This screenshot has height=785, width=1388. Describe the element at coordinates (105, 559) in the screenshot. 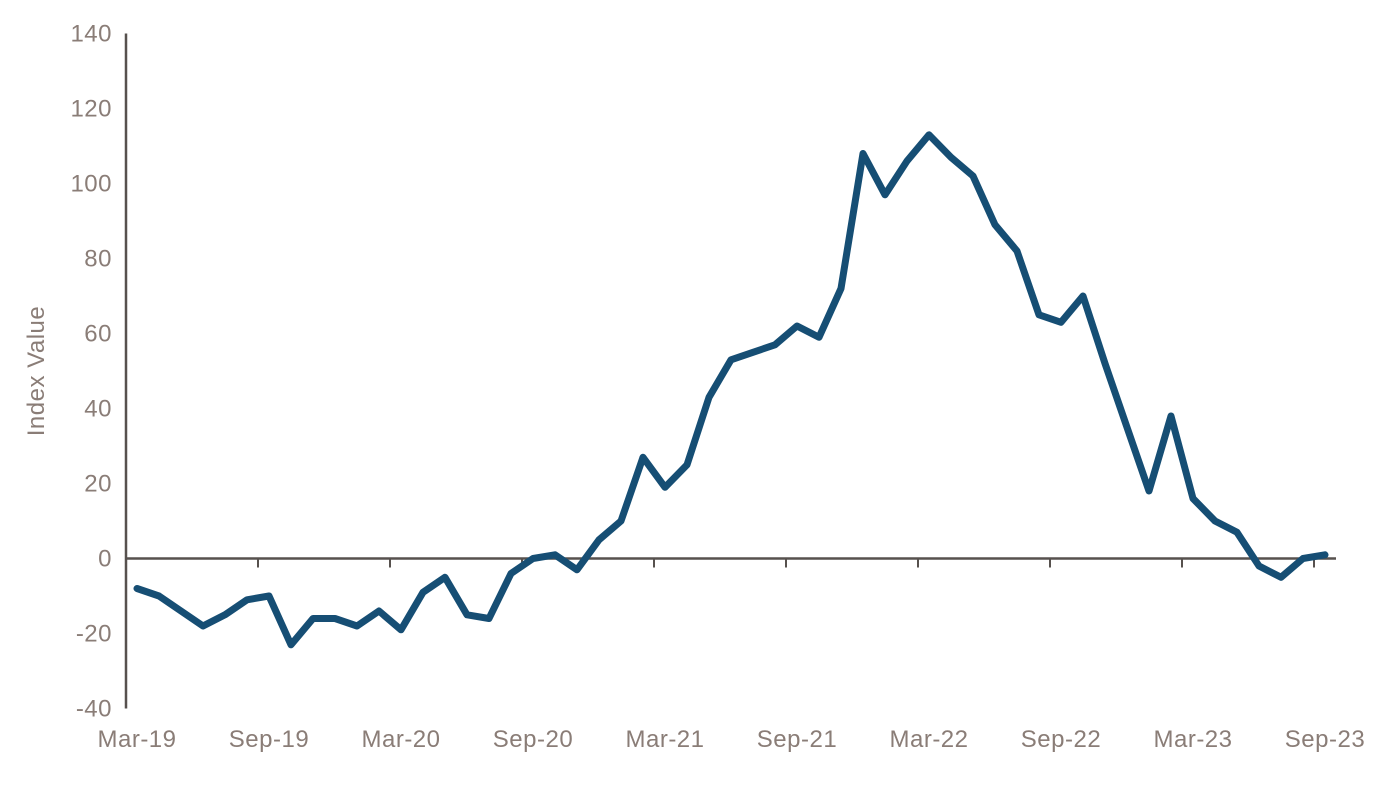

I see `y-tick-label: 0` at that location.